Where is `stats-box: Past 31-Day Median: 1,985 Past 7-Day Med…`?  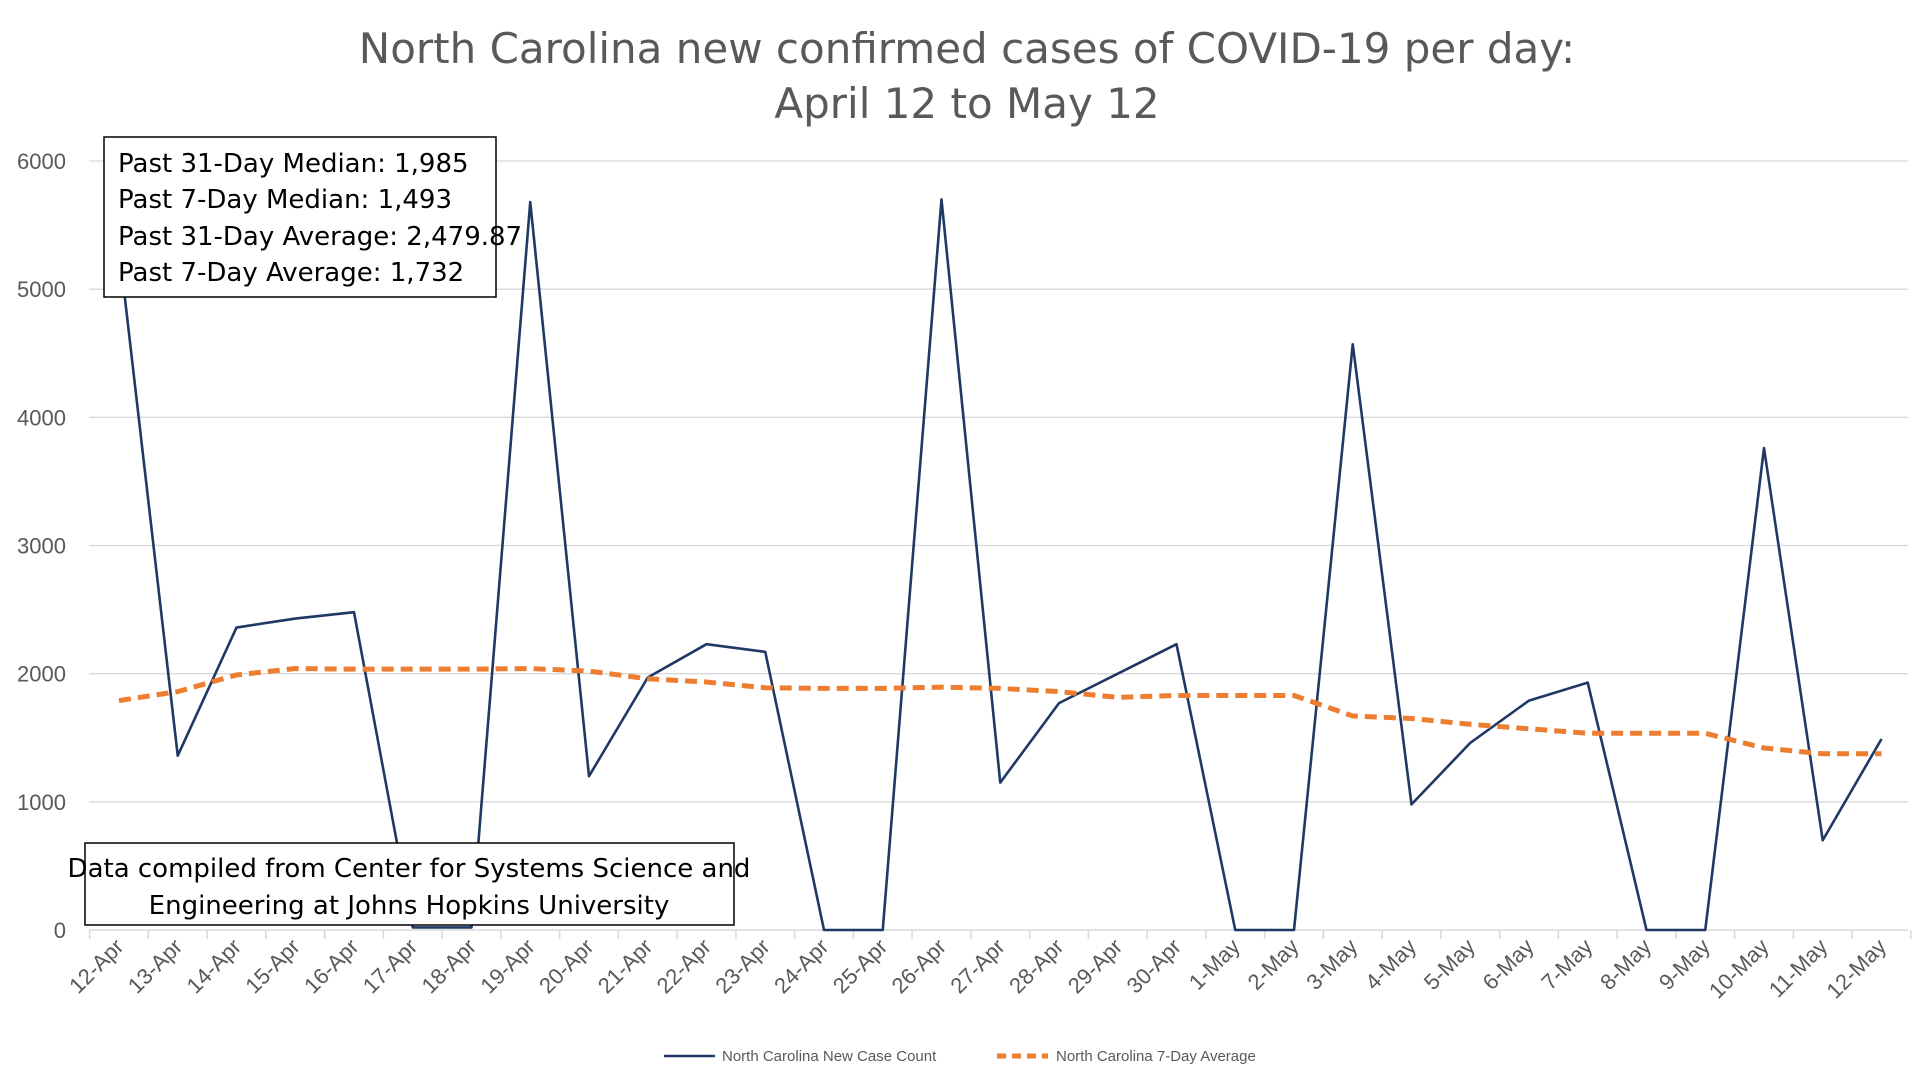 stats-box: Past 31-Day Median: 1,985 Past 7-Day Med… is located at coordinates (312, 217).